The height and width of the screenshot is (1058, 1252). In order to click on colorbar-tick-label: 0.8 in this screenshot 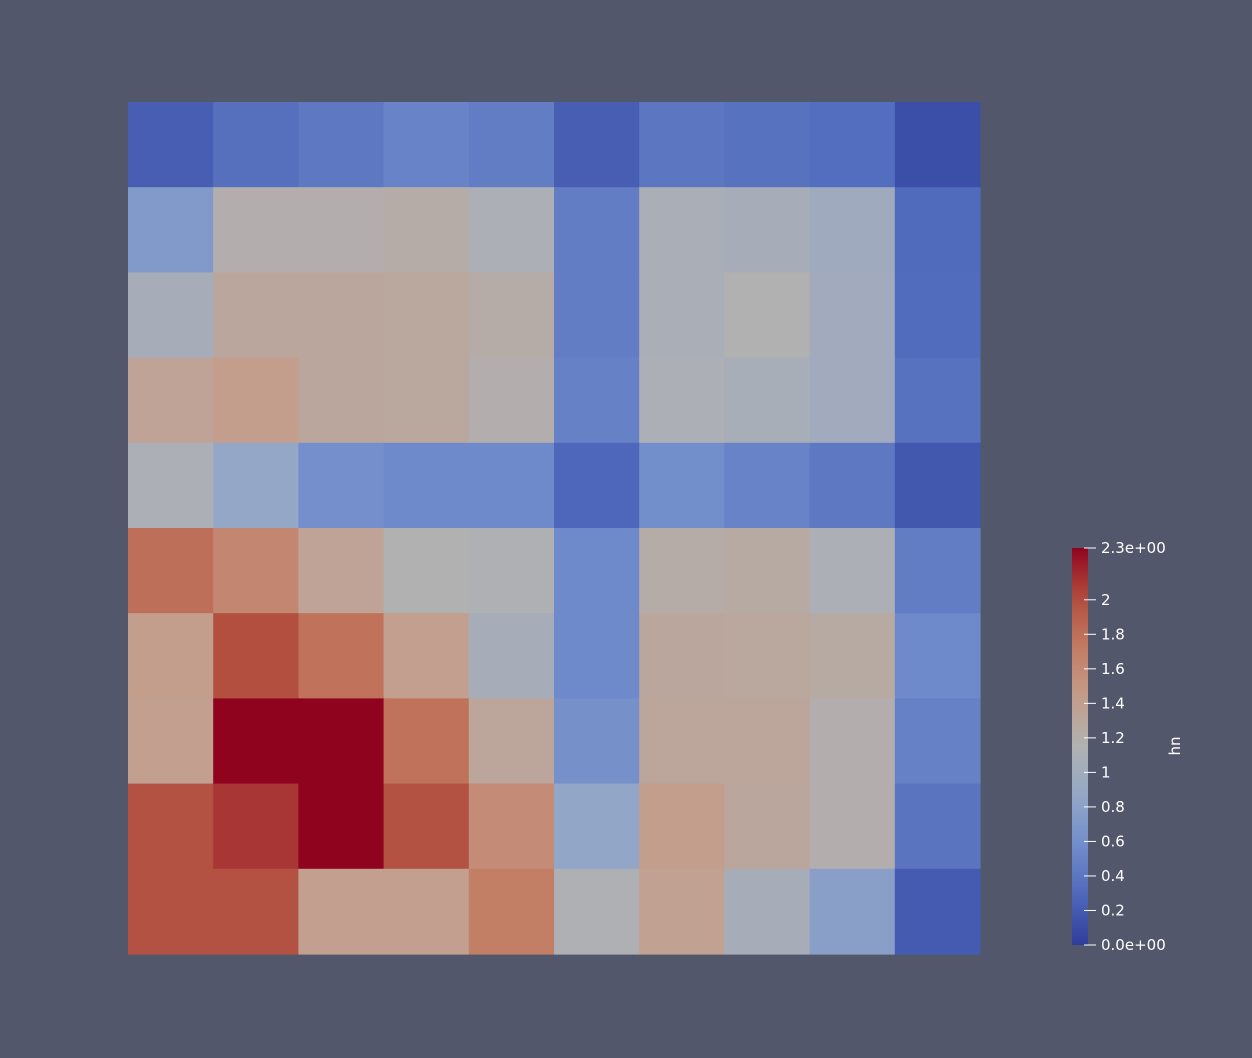, I will do `click(1113, 807)`.